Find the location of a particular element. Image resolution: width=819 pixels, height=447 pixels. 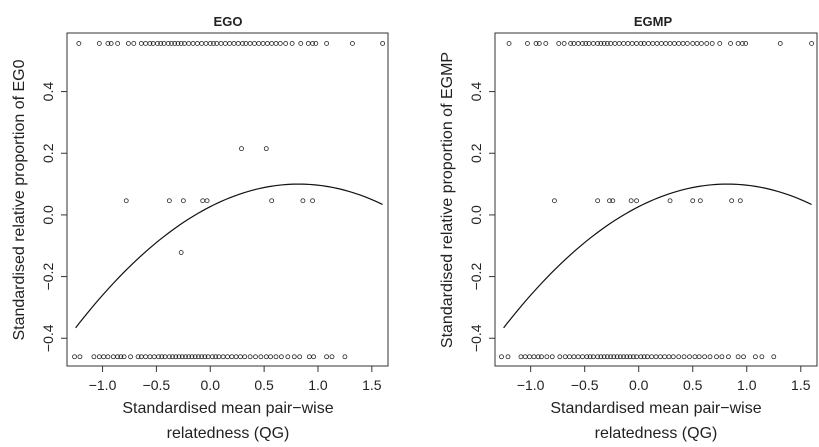

y-tick-label: −0.4 is located at coordinates (476, 338).